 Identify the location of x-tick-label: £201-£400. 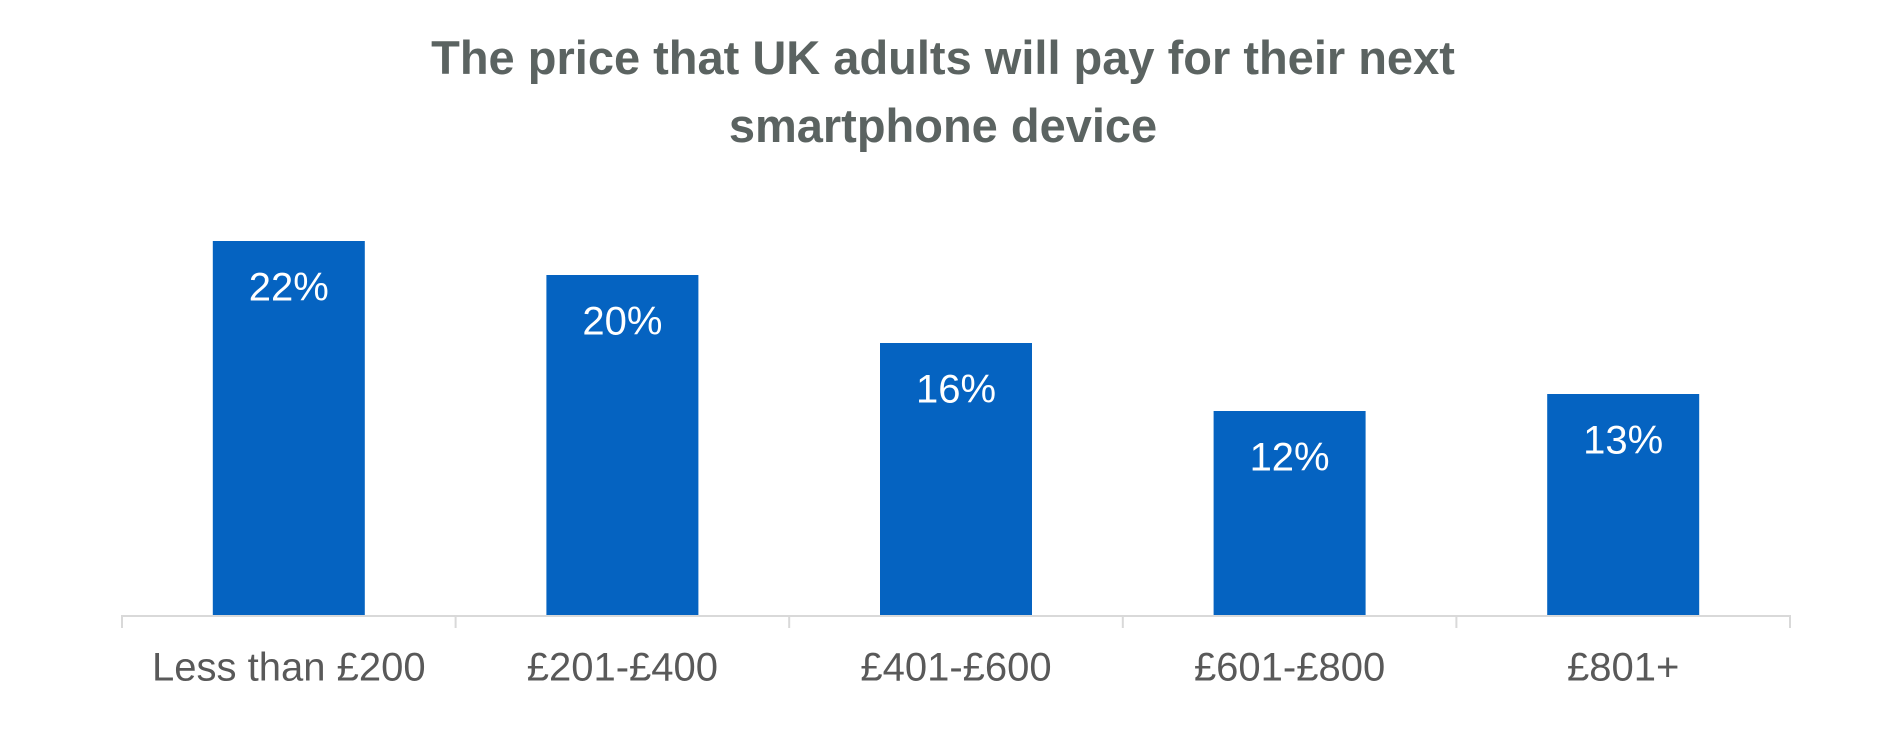
(622, 668).